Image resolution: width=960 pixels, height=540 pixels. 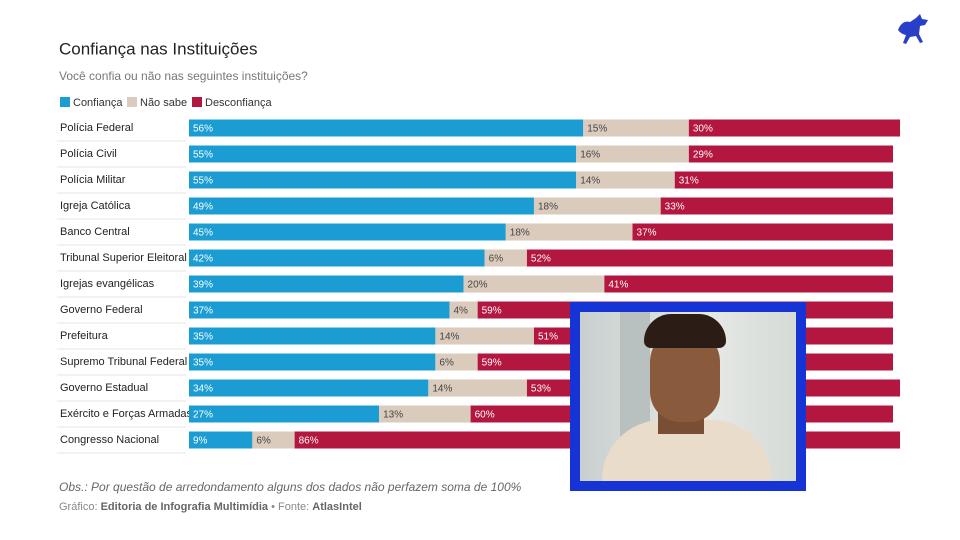 I want to click on value-label: 13%, so click(x=393, y=415).